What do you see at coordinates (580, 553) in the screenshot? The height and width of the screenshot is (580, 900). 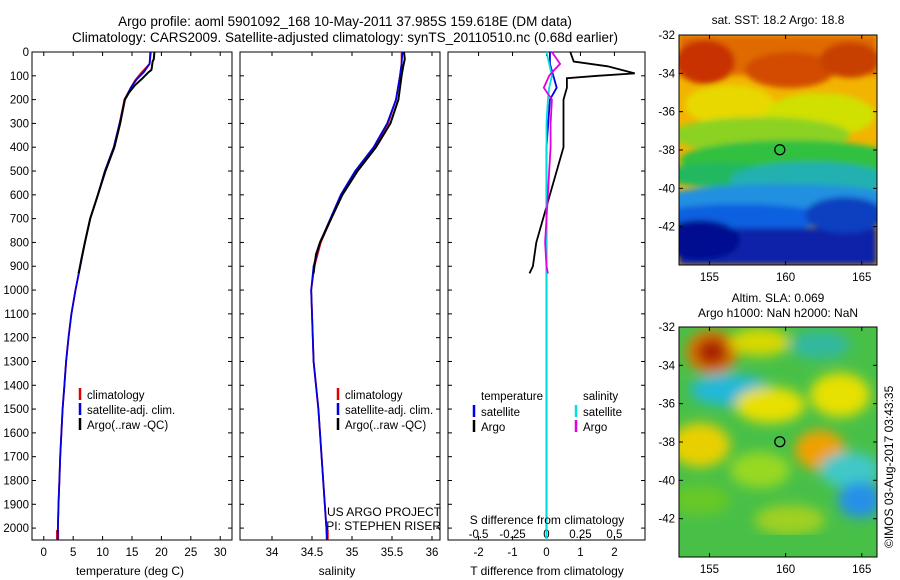 I see `x-tick-label: 1` at bounding box center [580, 553].